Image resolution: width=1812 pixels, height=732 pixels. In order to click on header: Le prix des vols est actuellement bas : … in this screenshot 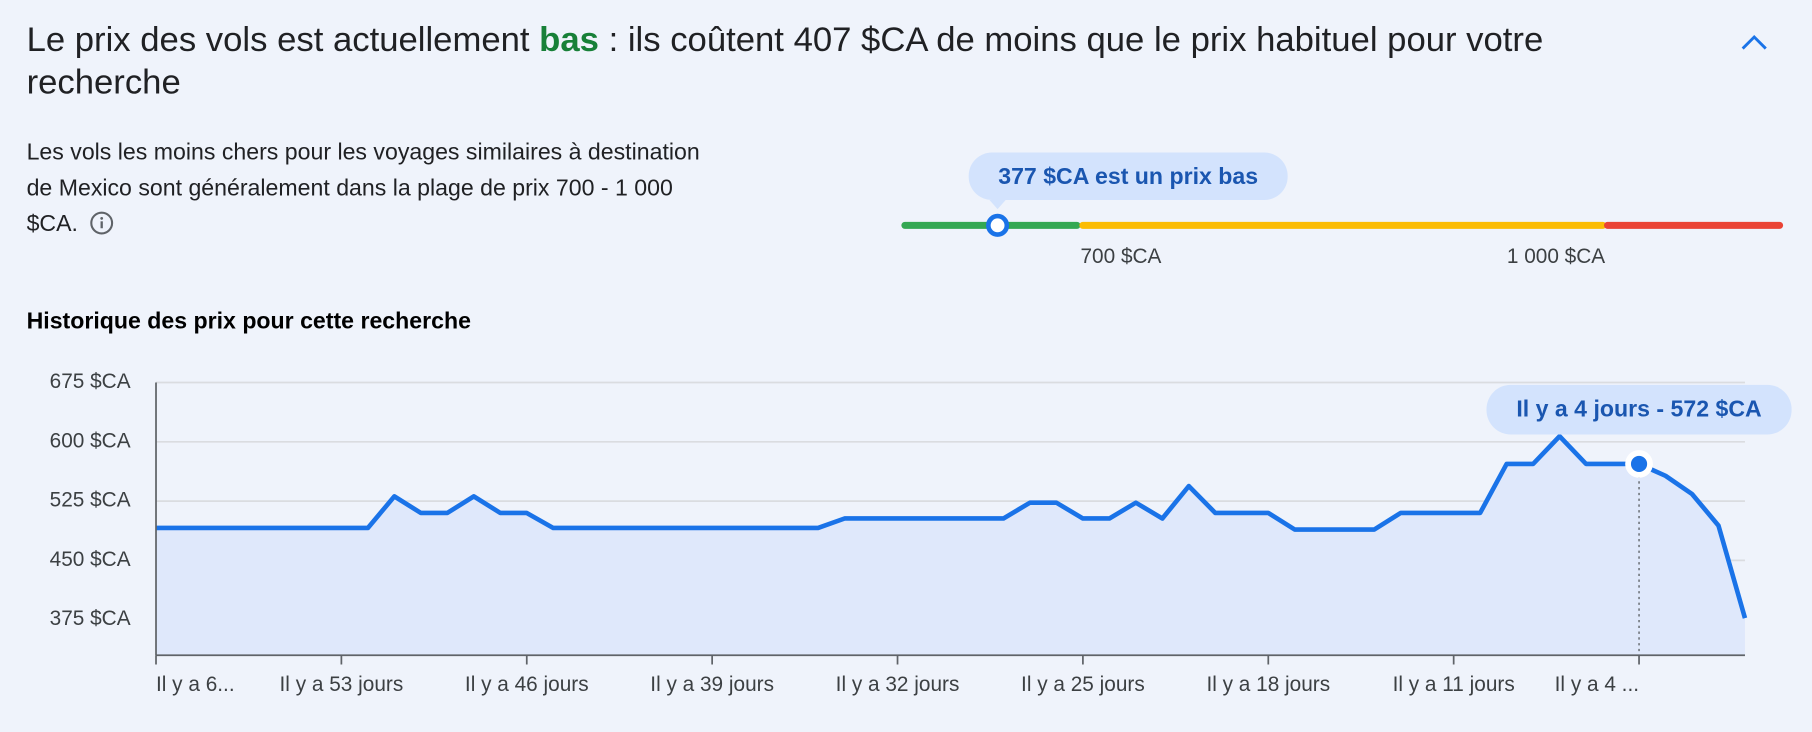, I will do `click(785, 61)`.